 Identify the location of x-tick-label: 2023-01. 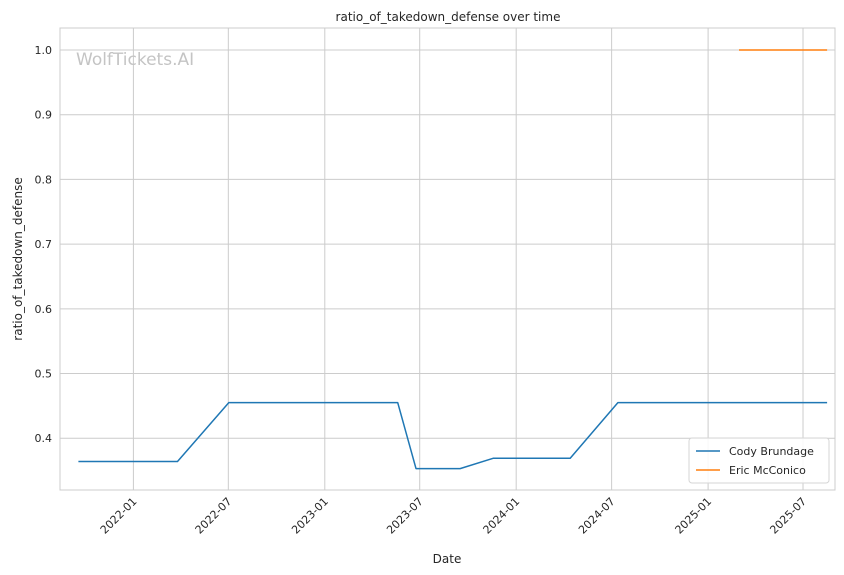
(310, 516).